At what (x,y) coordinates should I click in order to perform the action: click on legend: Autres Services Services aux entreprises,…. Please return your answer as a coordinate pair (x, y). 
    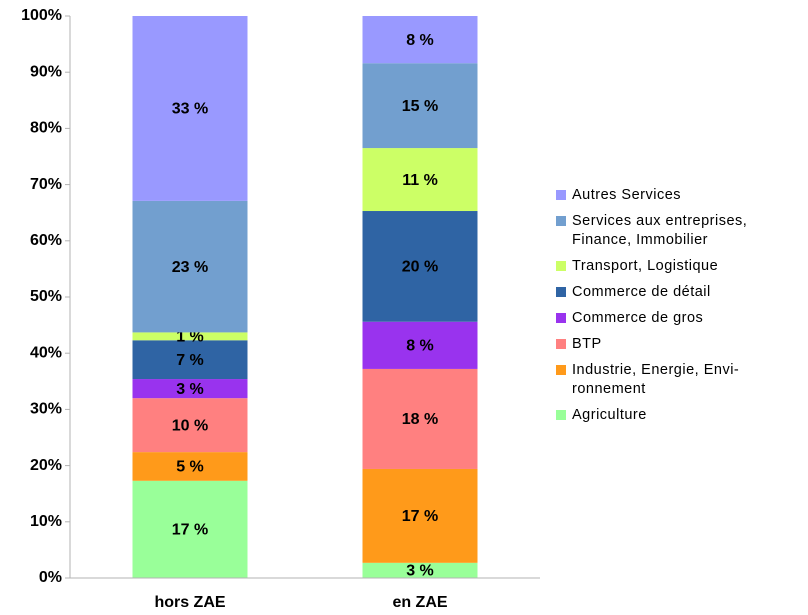
    Looking at the image, I should click on (651, 309).